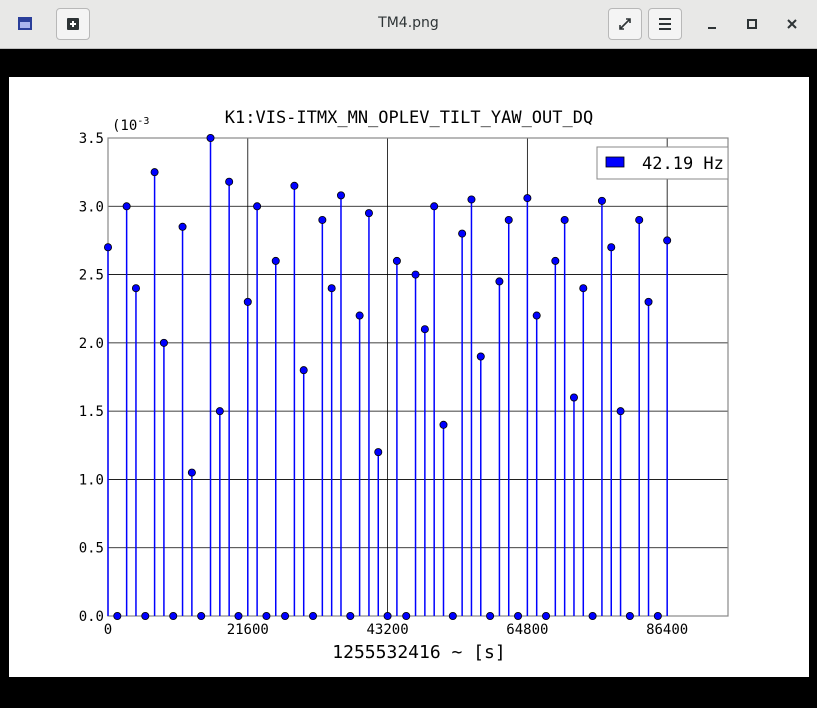 The image size is (817, 708). What do you see at coordinates (527, 630) in the screenshot?
I see `x-tick-label: 64800` at bounding box center [527, 630].